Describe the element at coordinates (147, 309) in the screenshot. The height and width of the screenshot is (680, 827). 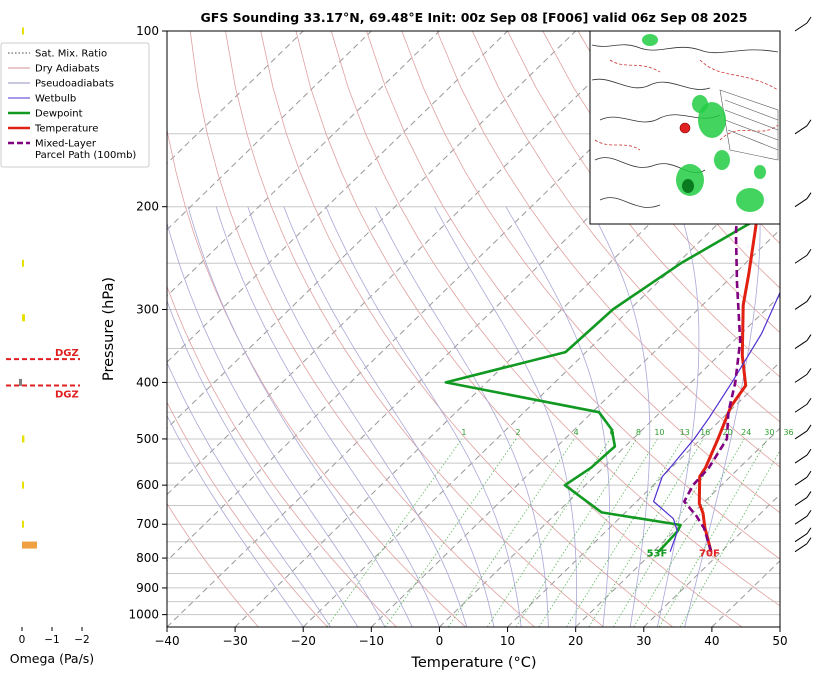
I see `y-tick-label: 300` at that location.